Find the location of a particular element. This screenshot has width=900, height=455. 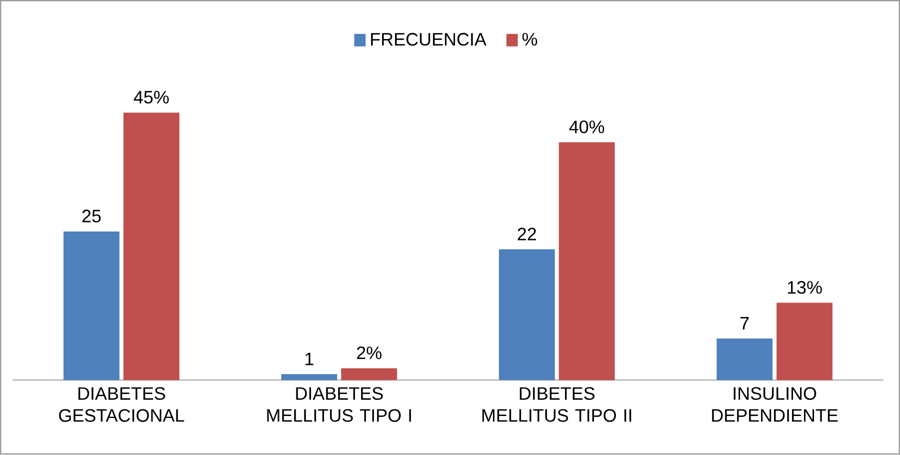

data-label: 40% is located at coordinates (586, 127).